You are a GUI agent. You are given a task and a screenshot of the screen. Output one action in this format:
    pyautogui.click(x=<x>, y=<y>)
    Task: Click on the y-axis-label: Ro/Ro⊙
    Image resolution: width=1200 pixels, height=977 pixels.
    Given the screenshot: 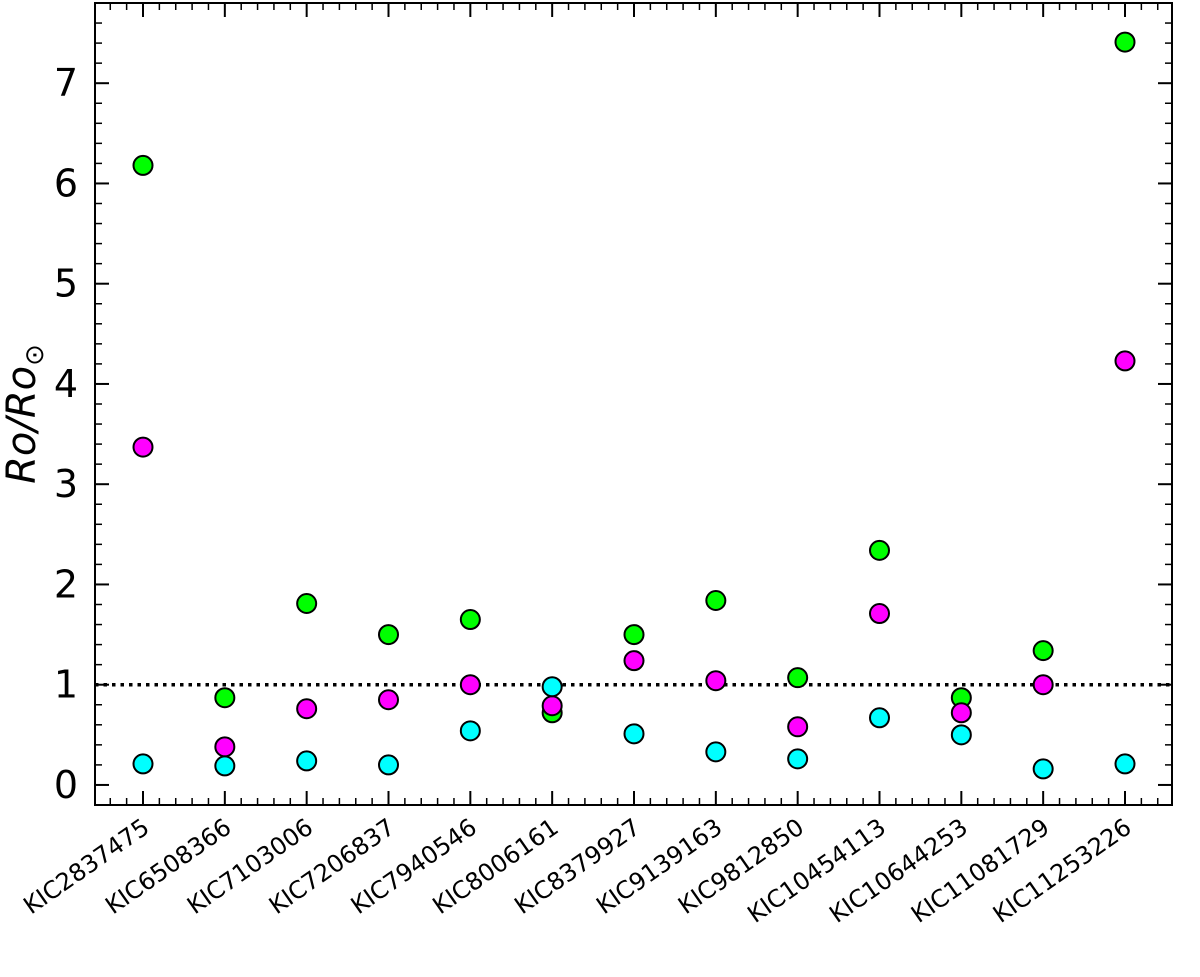 What is the action you would take?
    pyautogui.click(x=25, y=414)
    